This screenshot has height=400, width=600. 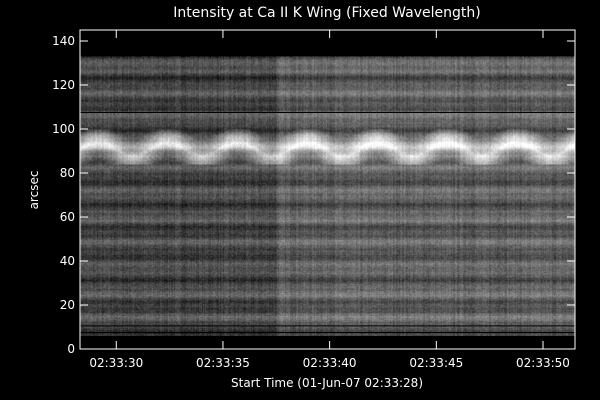 What do you see at coordinates (63, 41) in the screenshot?
I see `y-tick-label: 140` at bounding box center [63, 41].